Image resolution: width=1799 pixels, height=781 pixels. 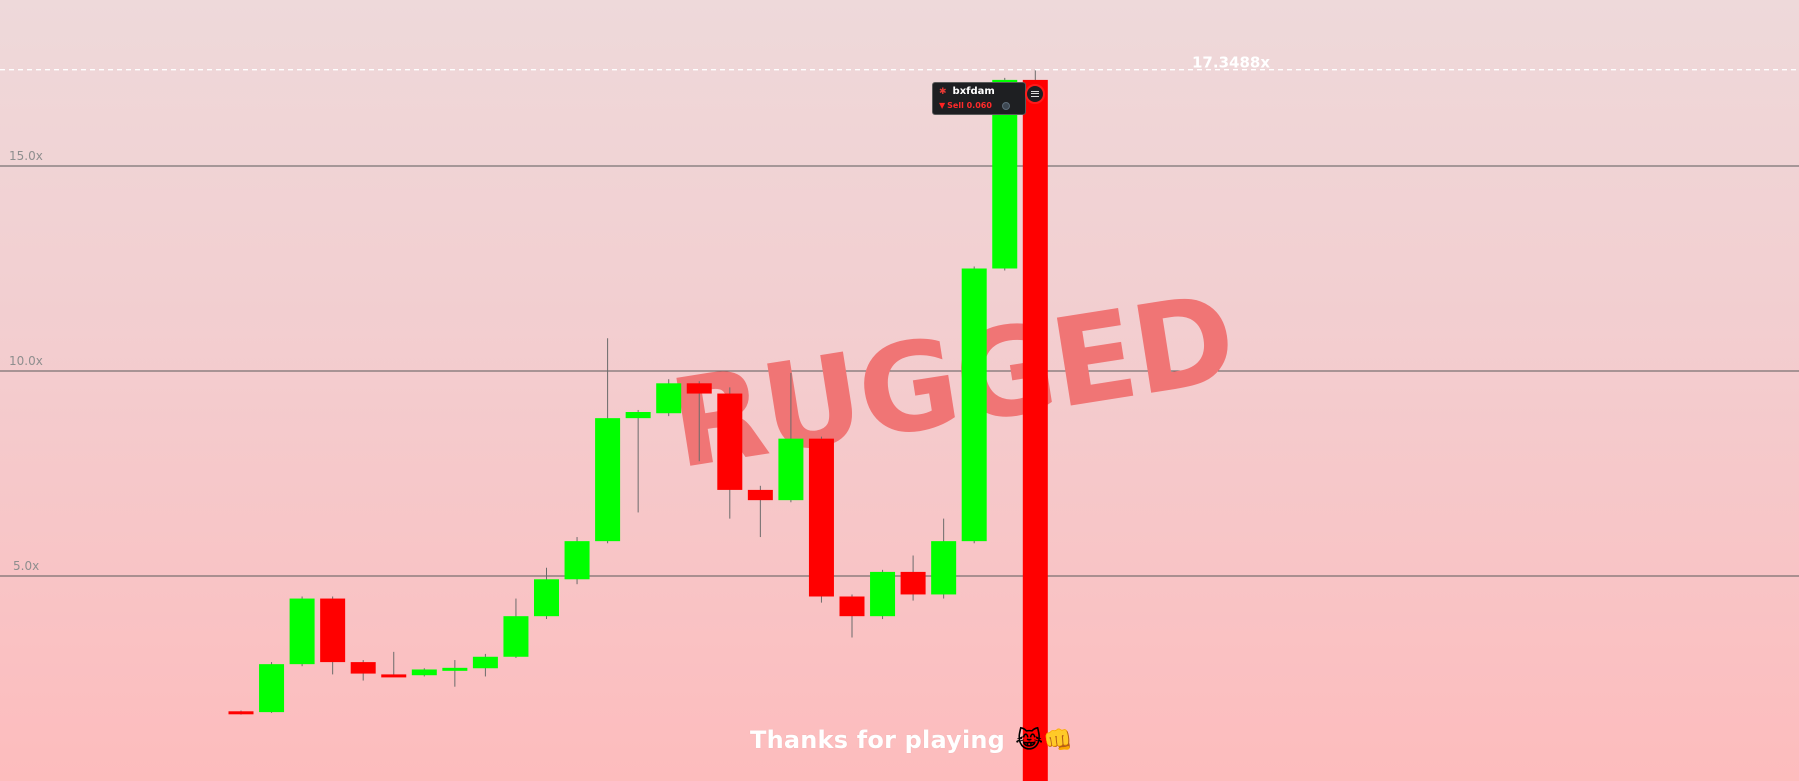 What do you see at coordinates (1044, 740) in the screenshot?
I see `emoji-icon: 😹👊` at bounding box center [1044, 740].